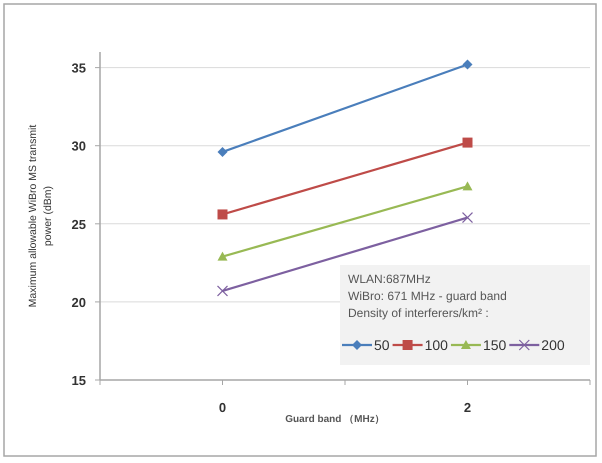  I want to click on legend-label: 200, so click(553, 345).